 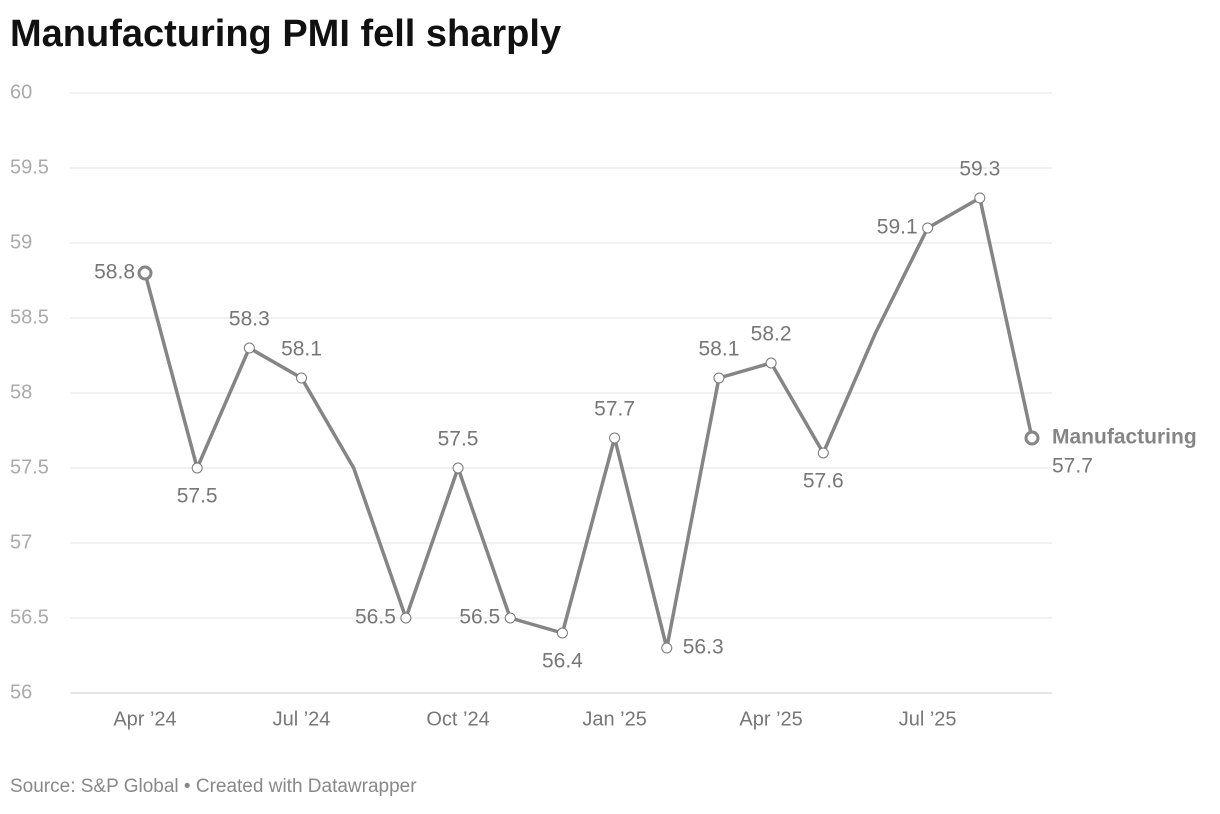 What do you see at coordinates (457, 719) in the screenshot?
I see `x-tick-label: Oct ’24` at bounding box center [457, 719].